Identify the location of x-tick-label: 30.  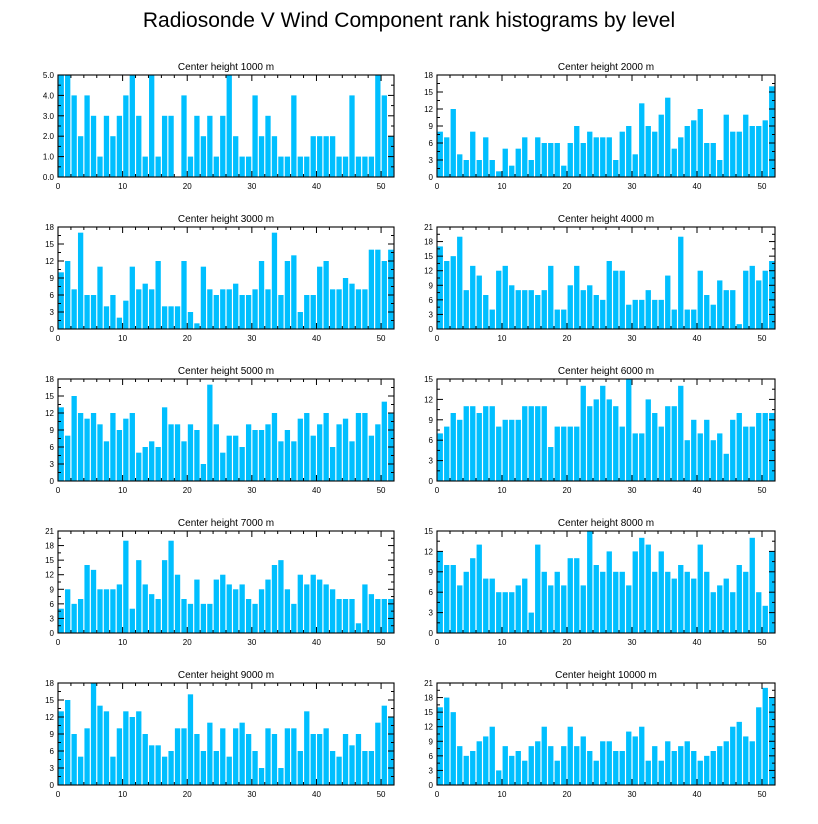
(632, 490).